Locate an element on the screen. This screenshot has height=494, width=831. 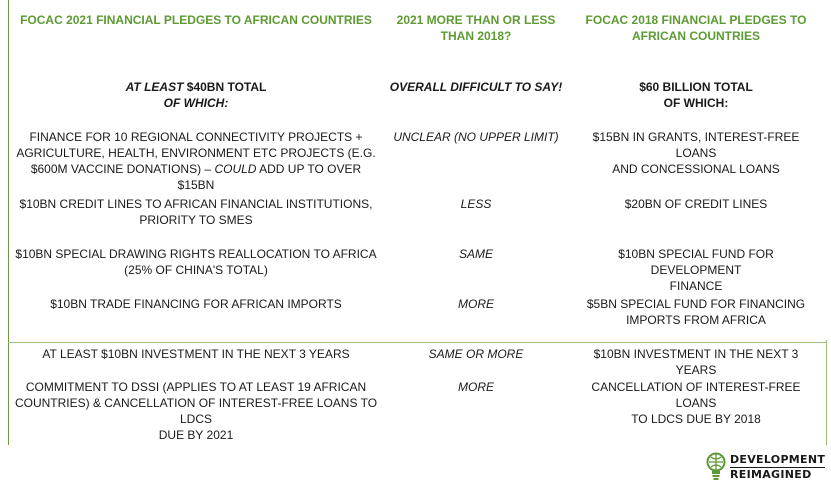
total-2018: $60 BILLION TOTAL OF WHICH: is located at coordinates (696, 95).